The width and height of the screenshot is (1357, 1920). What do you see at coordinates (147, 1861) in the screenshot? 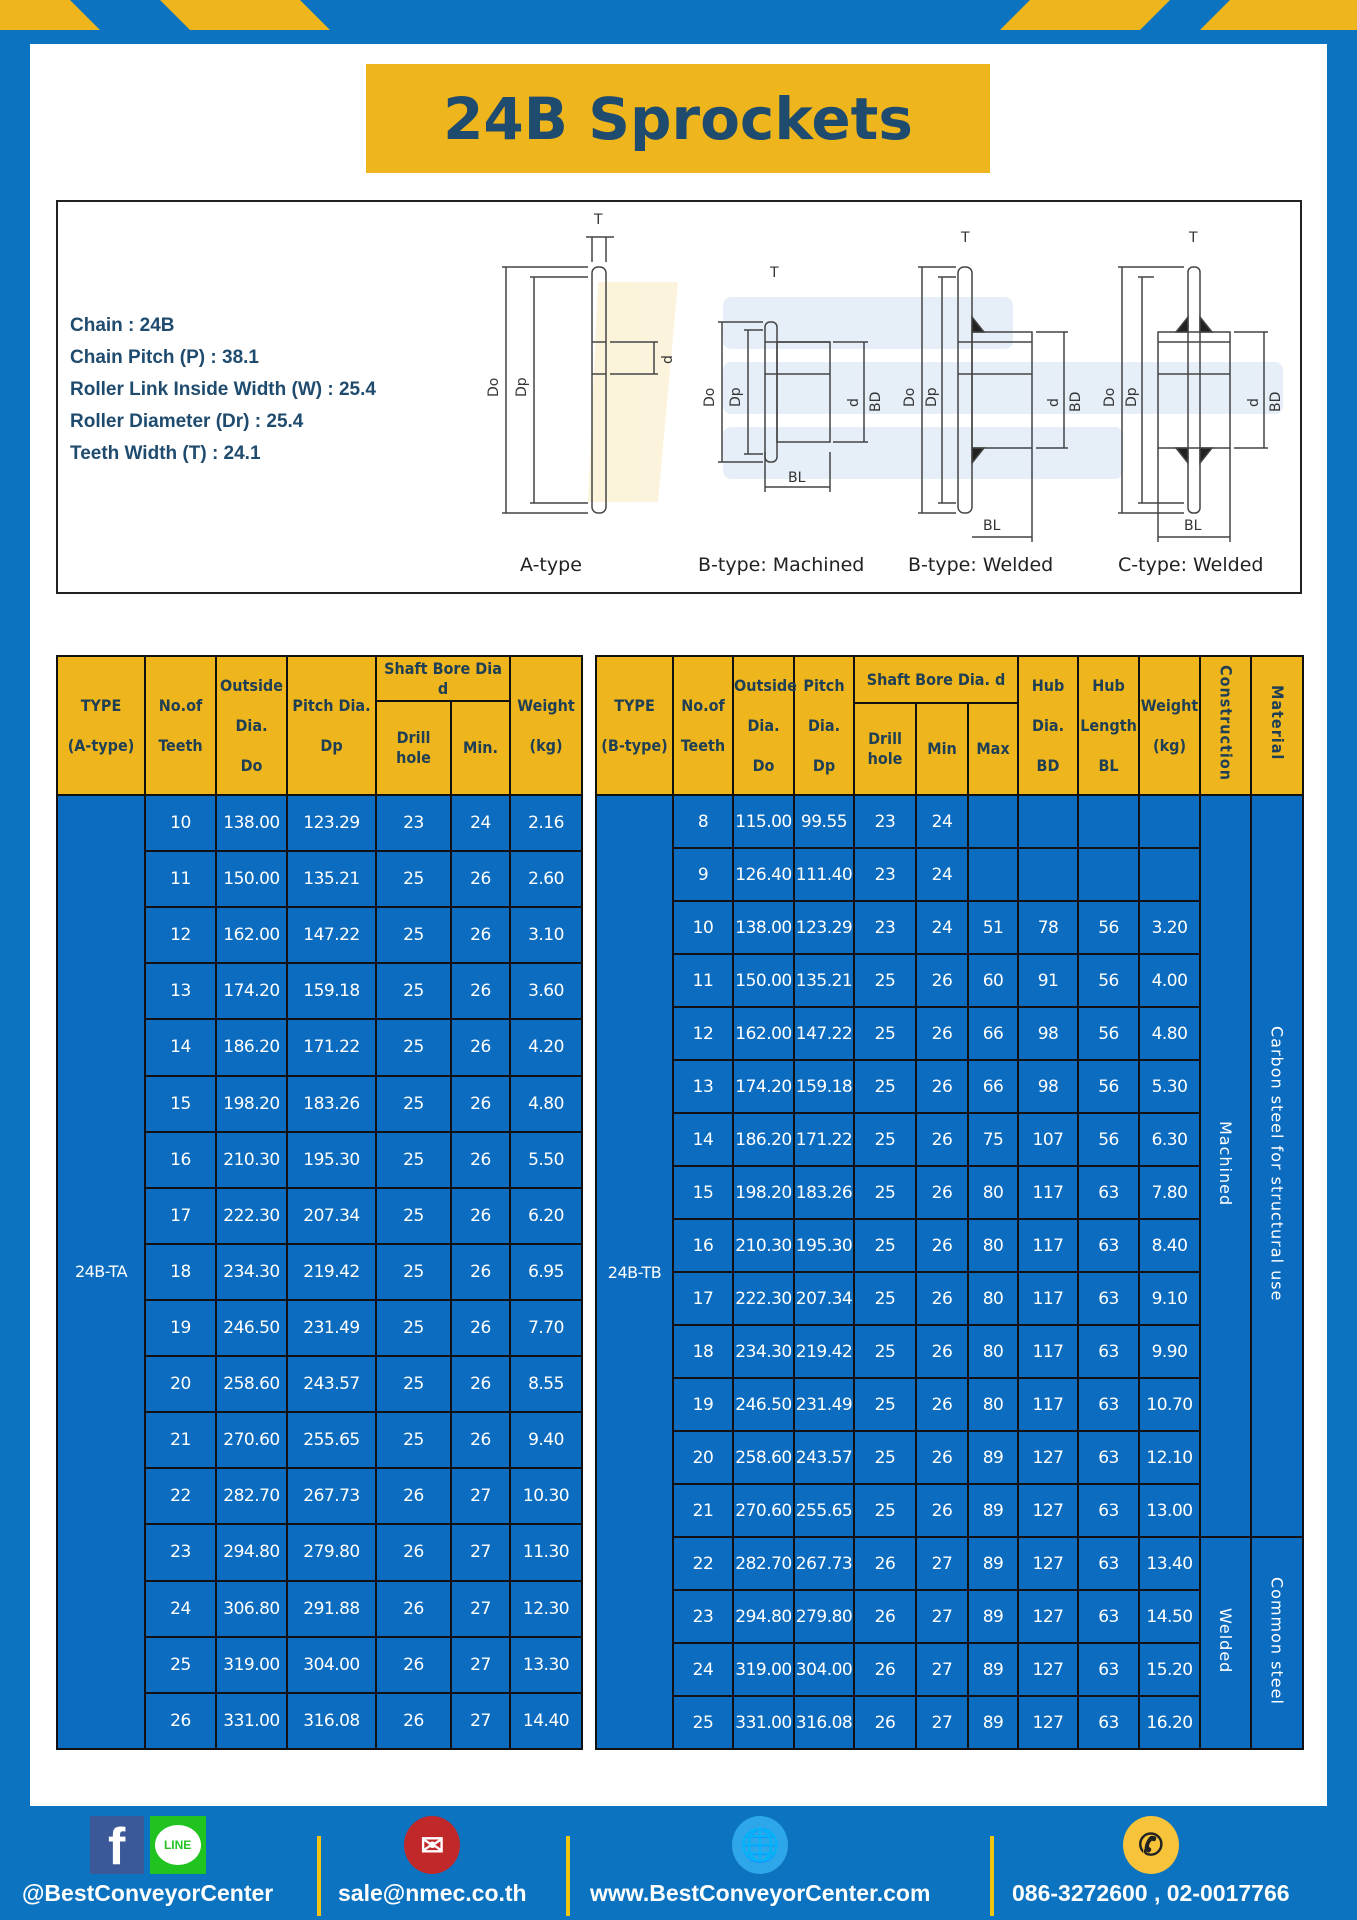
I see `social-contact: f LINE @BestConveyorCenter` at bounding box center [147, 1861].